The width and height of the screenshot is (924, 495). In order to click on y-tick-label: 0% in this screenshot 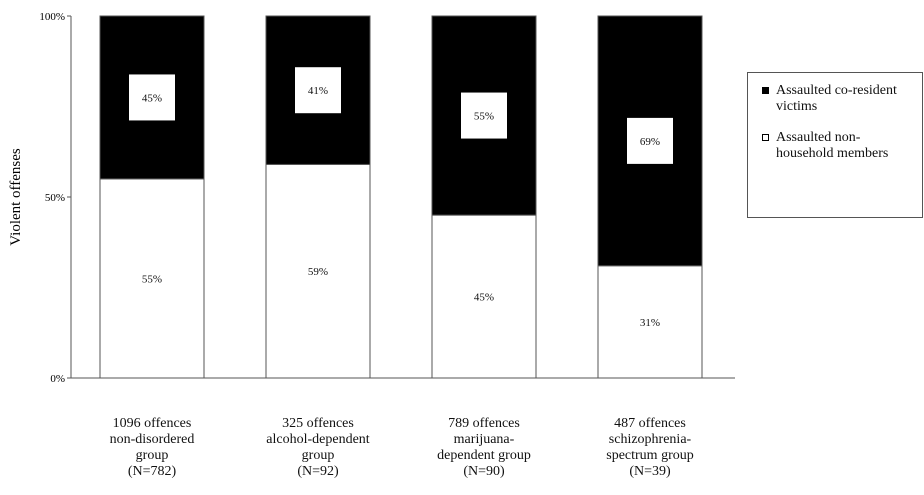, I will do `click(57, 379)`.